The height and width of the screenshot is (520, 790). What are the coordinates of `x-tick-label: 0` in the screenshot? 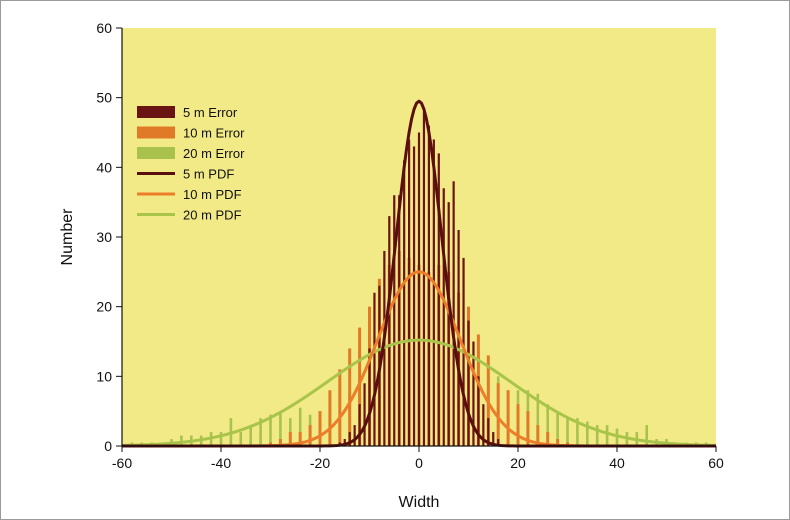 It's located at (419, 463).